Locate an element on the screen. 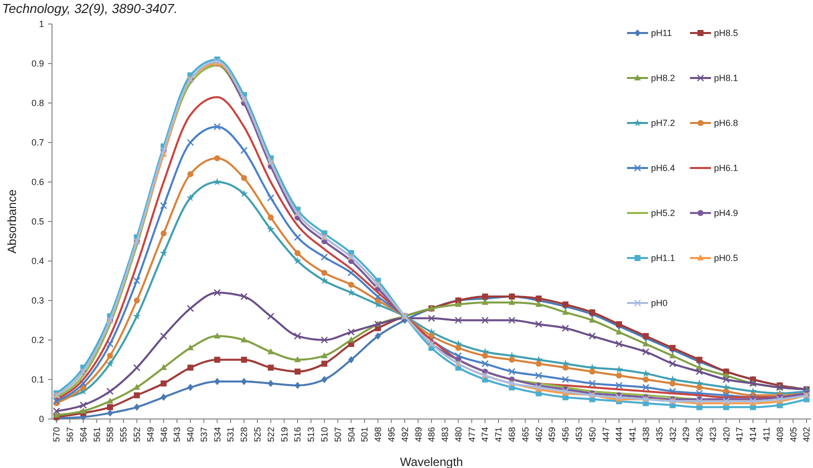 This screenshot has width=813, height=468. x-tick-label: 516 is located at coordinates (297, 434).